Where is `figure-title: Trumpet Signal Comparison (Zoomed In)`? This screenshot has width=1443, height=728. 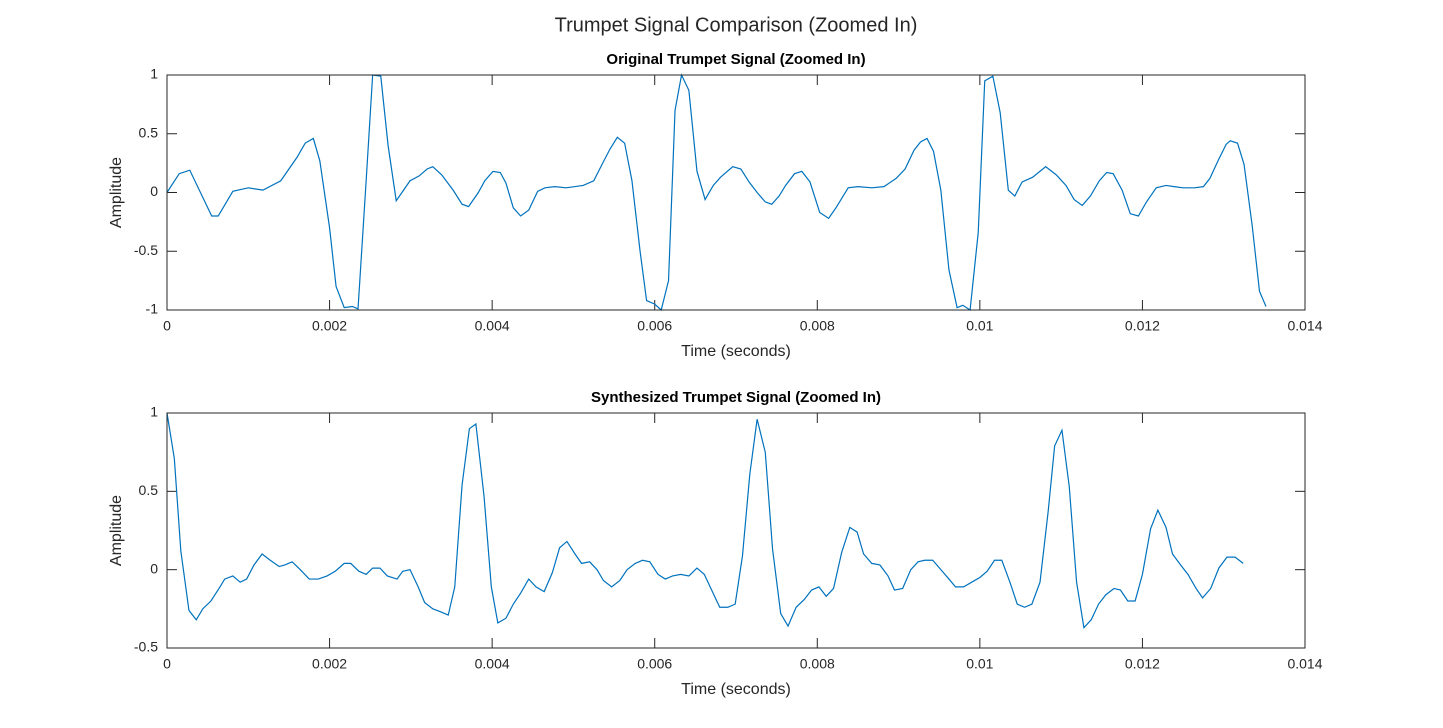
figure-title: Trumpet Signal Comparison (Zoomed In) is located at coordinates (736, 25).